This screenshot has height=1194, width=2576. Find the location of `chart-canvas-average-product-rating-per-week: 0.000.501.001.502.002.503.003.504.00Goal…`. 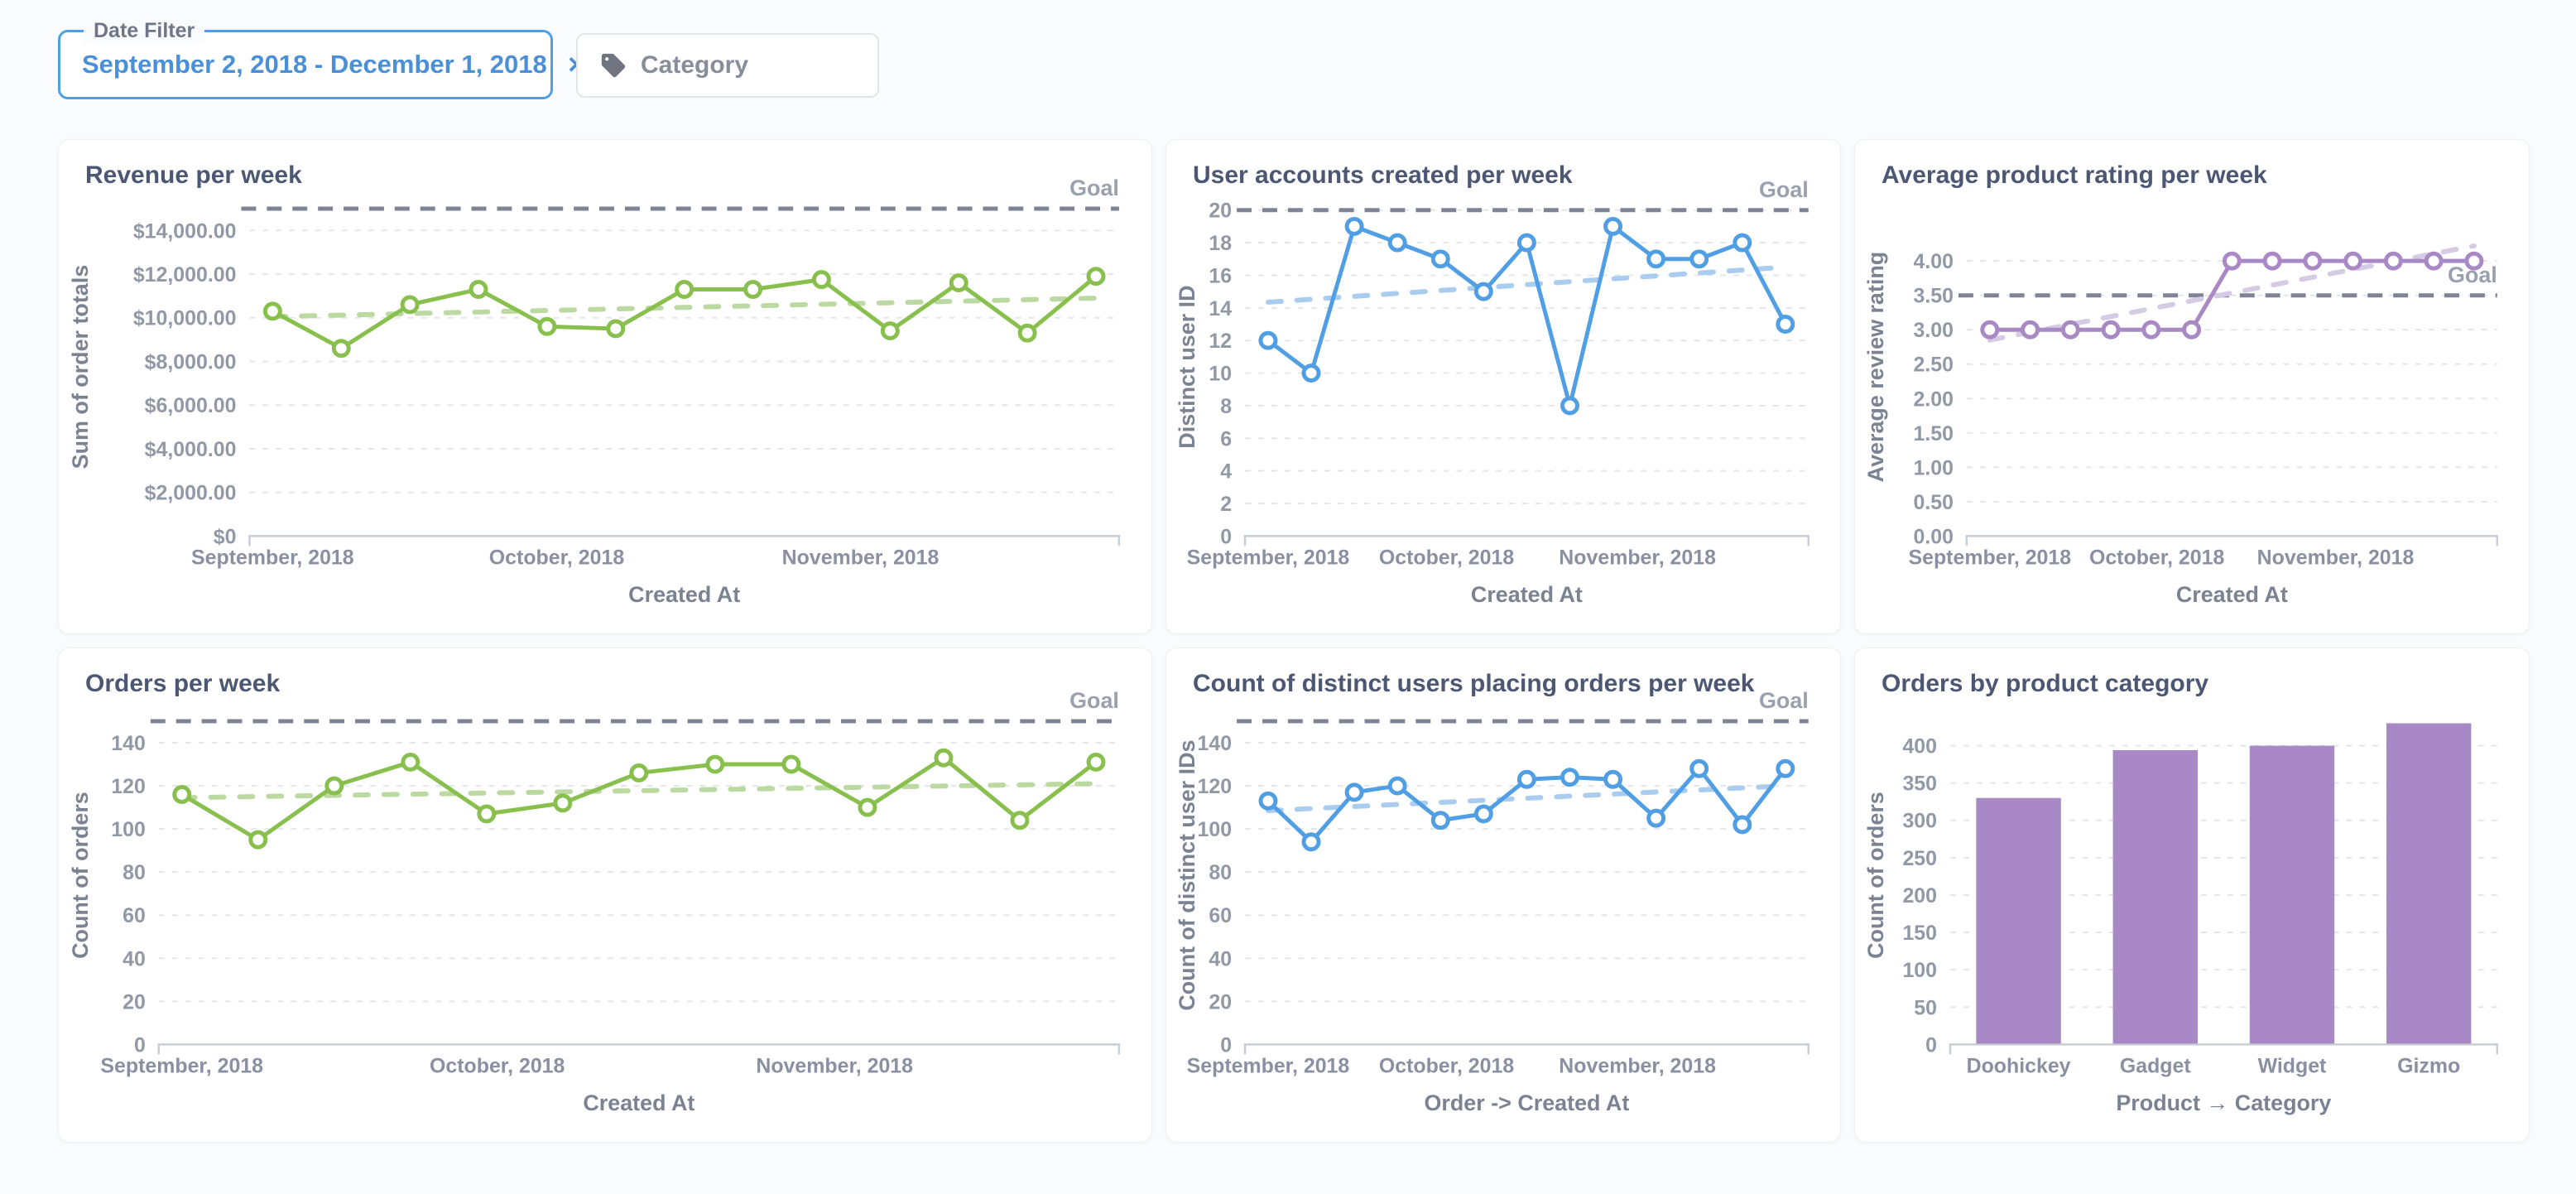

chart-canvas-average-product-rating-per-week: 0.000.501.001.502.002.503.003.504.00Goal… is located at coordinates (2192, 386).